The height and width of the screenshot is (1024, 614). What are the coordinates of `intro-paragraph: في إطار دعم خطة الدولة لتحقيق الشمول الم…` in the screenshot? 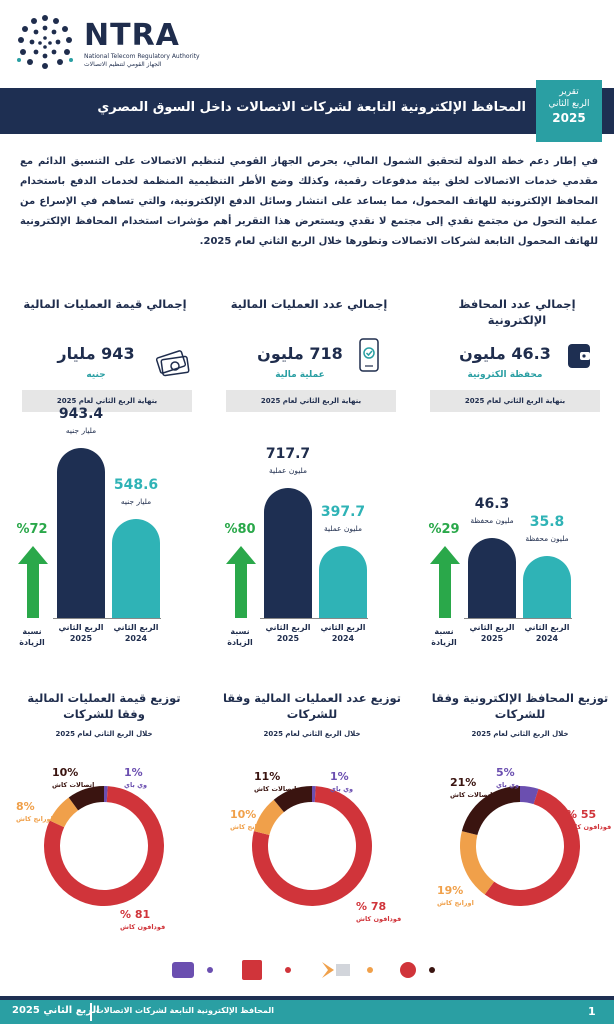 It's located at (309, 201).